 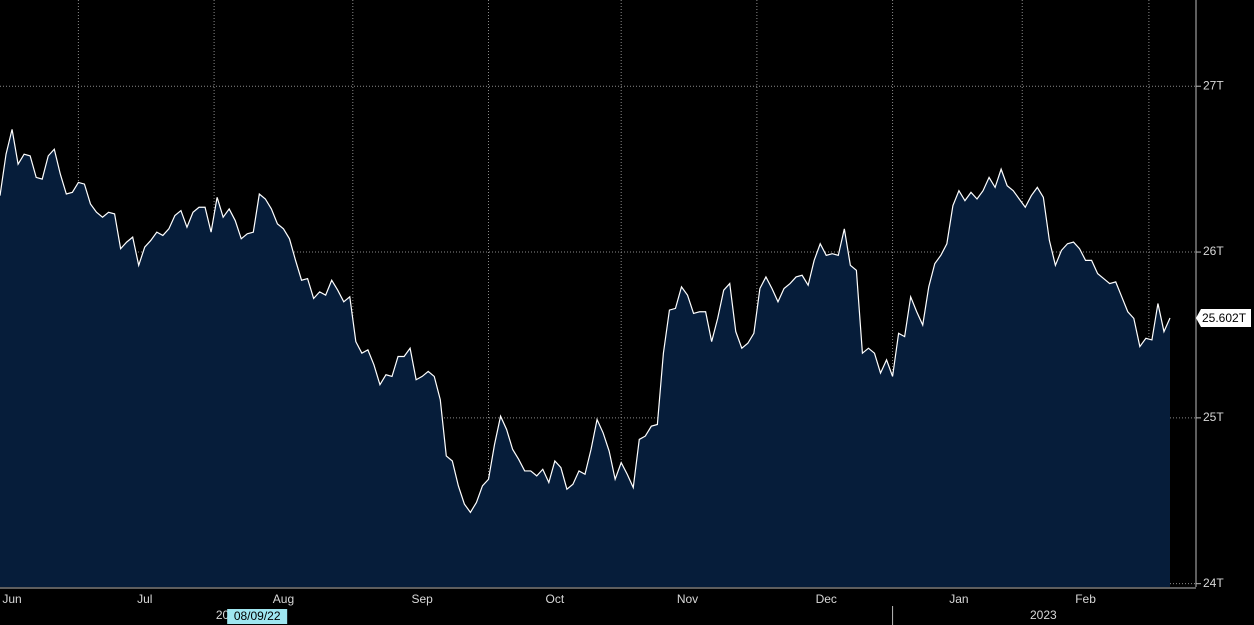 What do you see at coordinates (283, 599) in the screenshot?
I see `x-tick-label: Aug` at bounding box center [283, 599].